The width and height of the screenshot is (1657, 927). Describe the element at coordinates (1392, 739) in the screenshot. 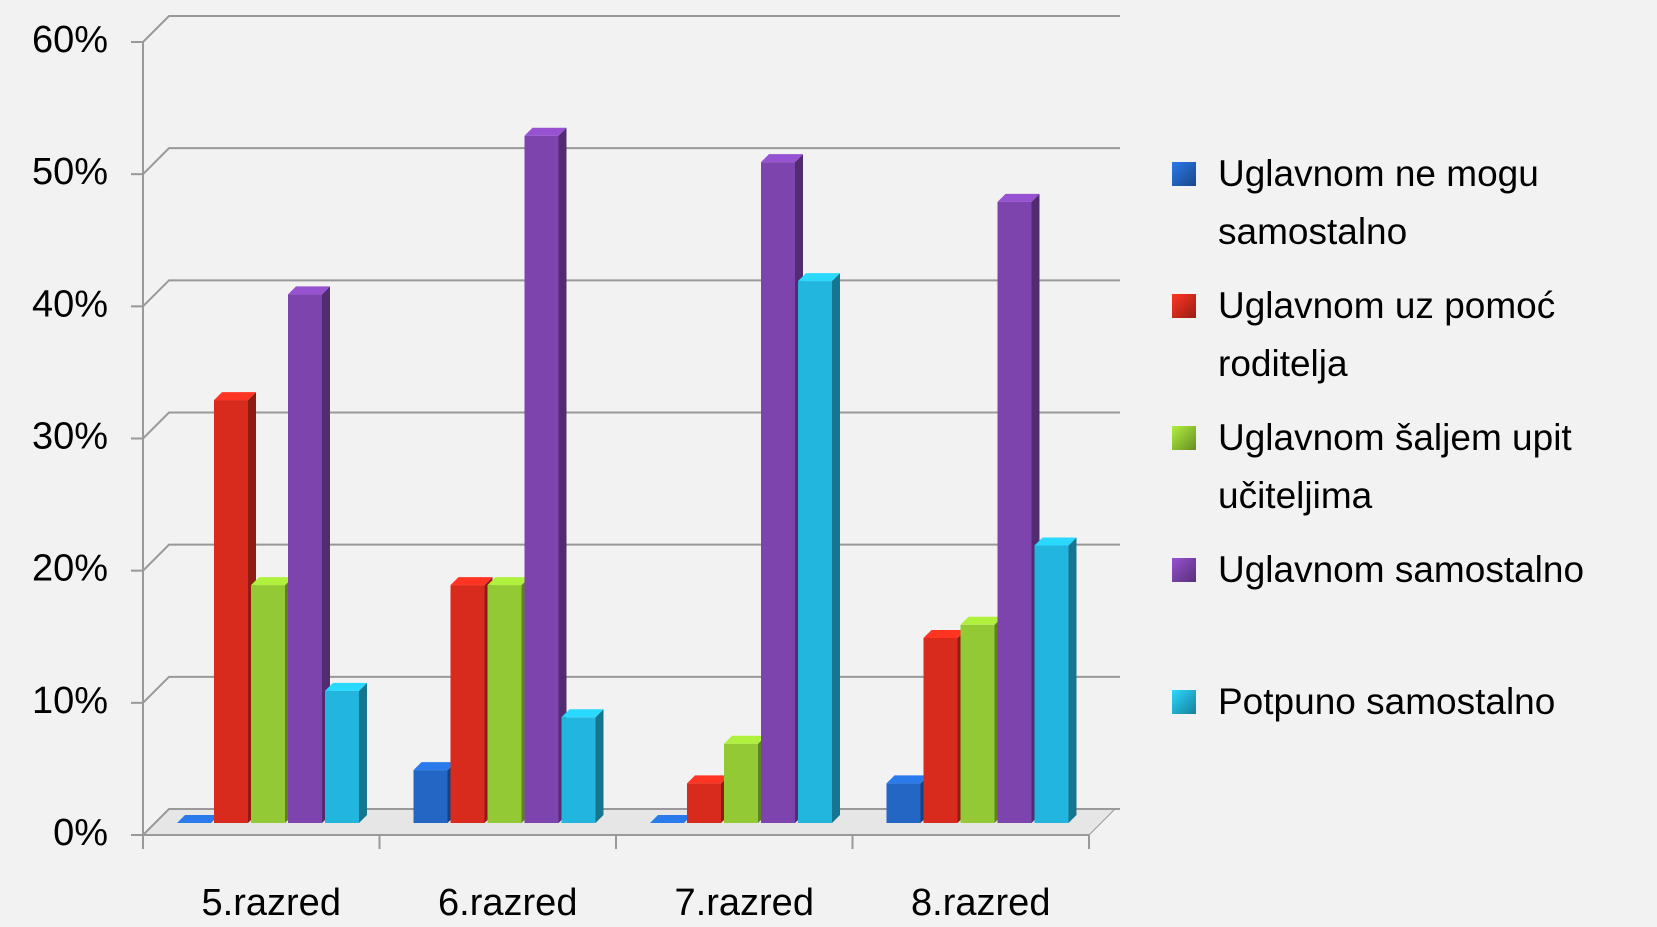

I see `legend-item: Potpuno samostalno` at that location.